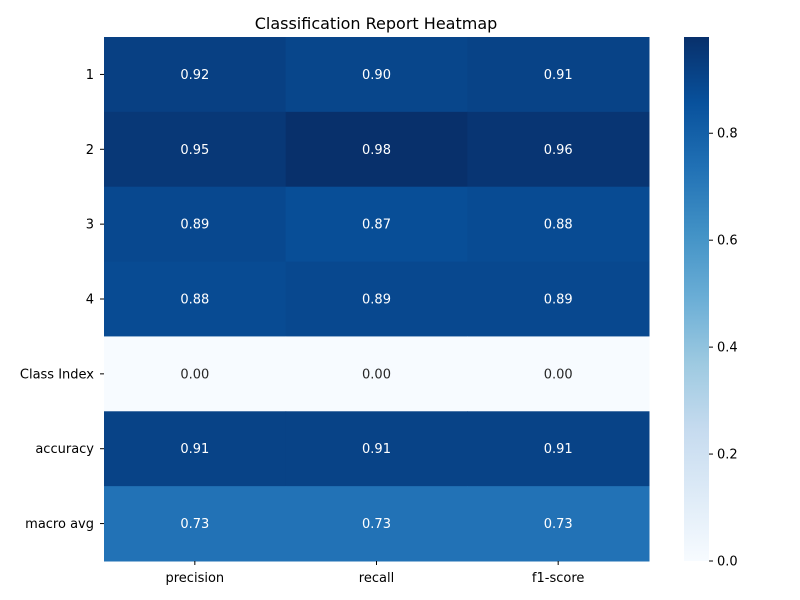 This screenshot has width=800, height=600. Describe the element at coordinates (90, 300) in the screenshot. I see `y-tick-label: 4` at that location.